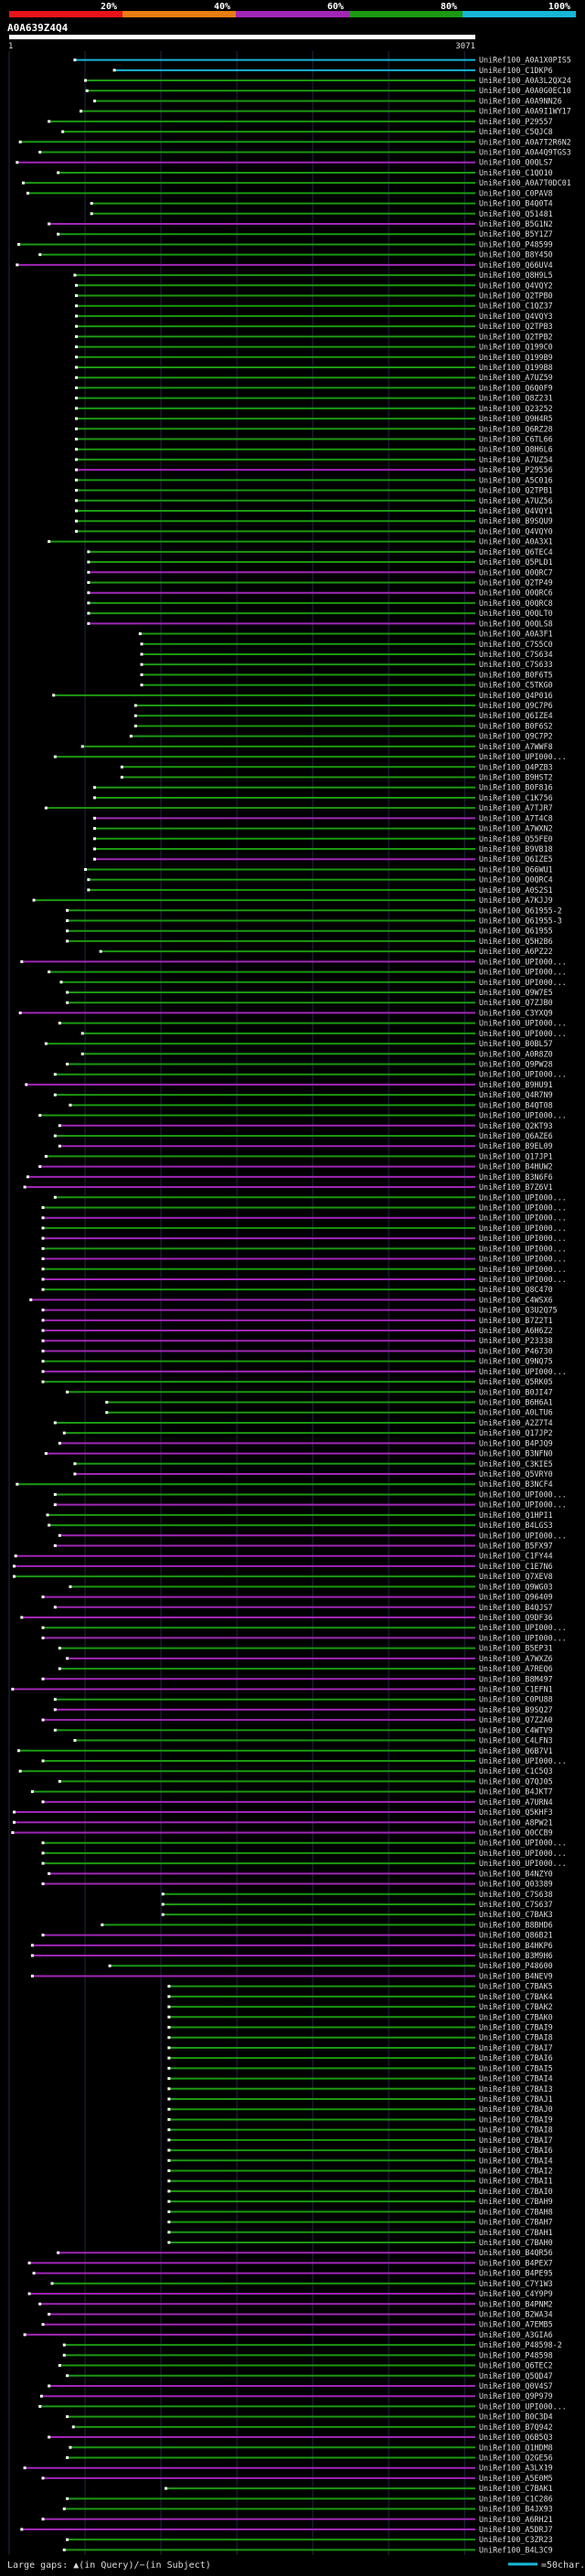 The width and height of the screenshot is (585, 2576). Describe the element at coordinates (516, 1525) in the screenshot. I see `hit-label: UniRef100_B4LGS3` at that location.